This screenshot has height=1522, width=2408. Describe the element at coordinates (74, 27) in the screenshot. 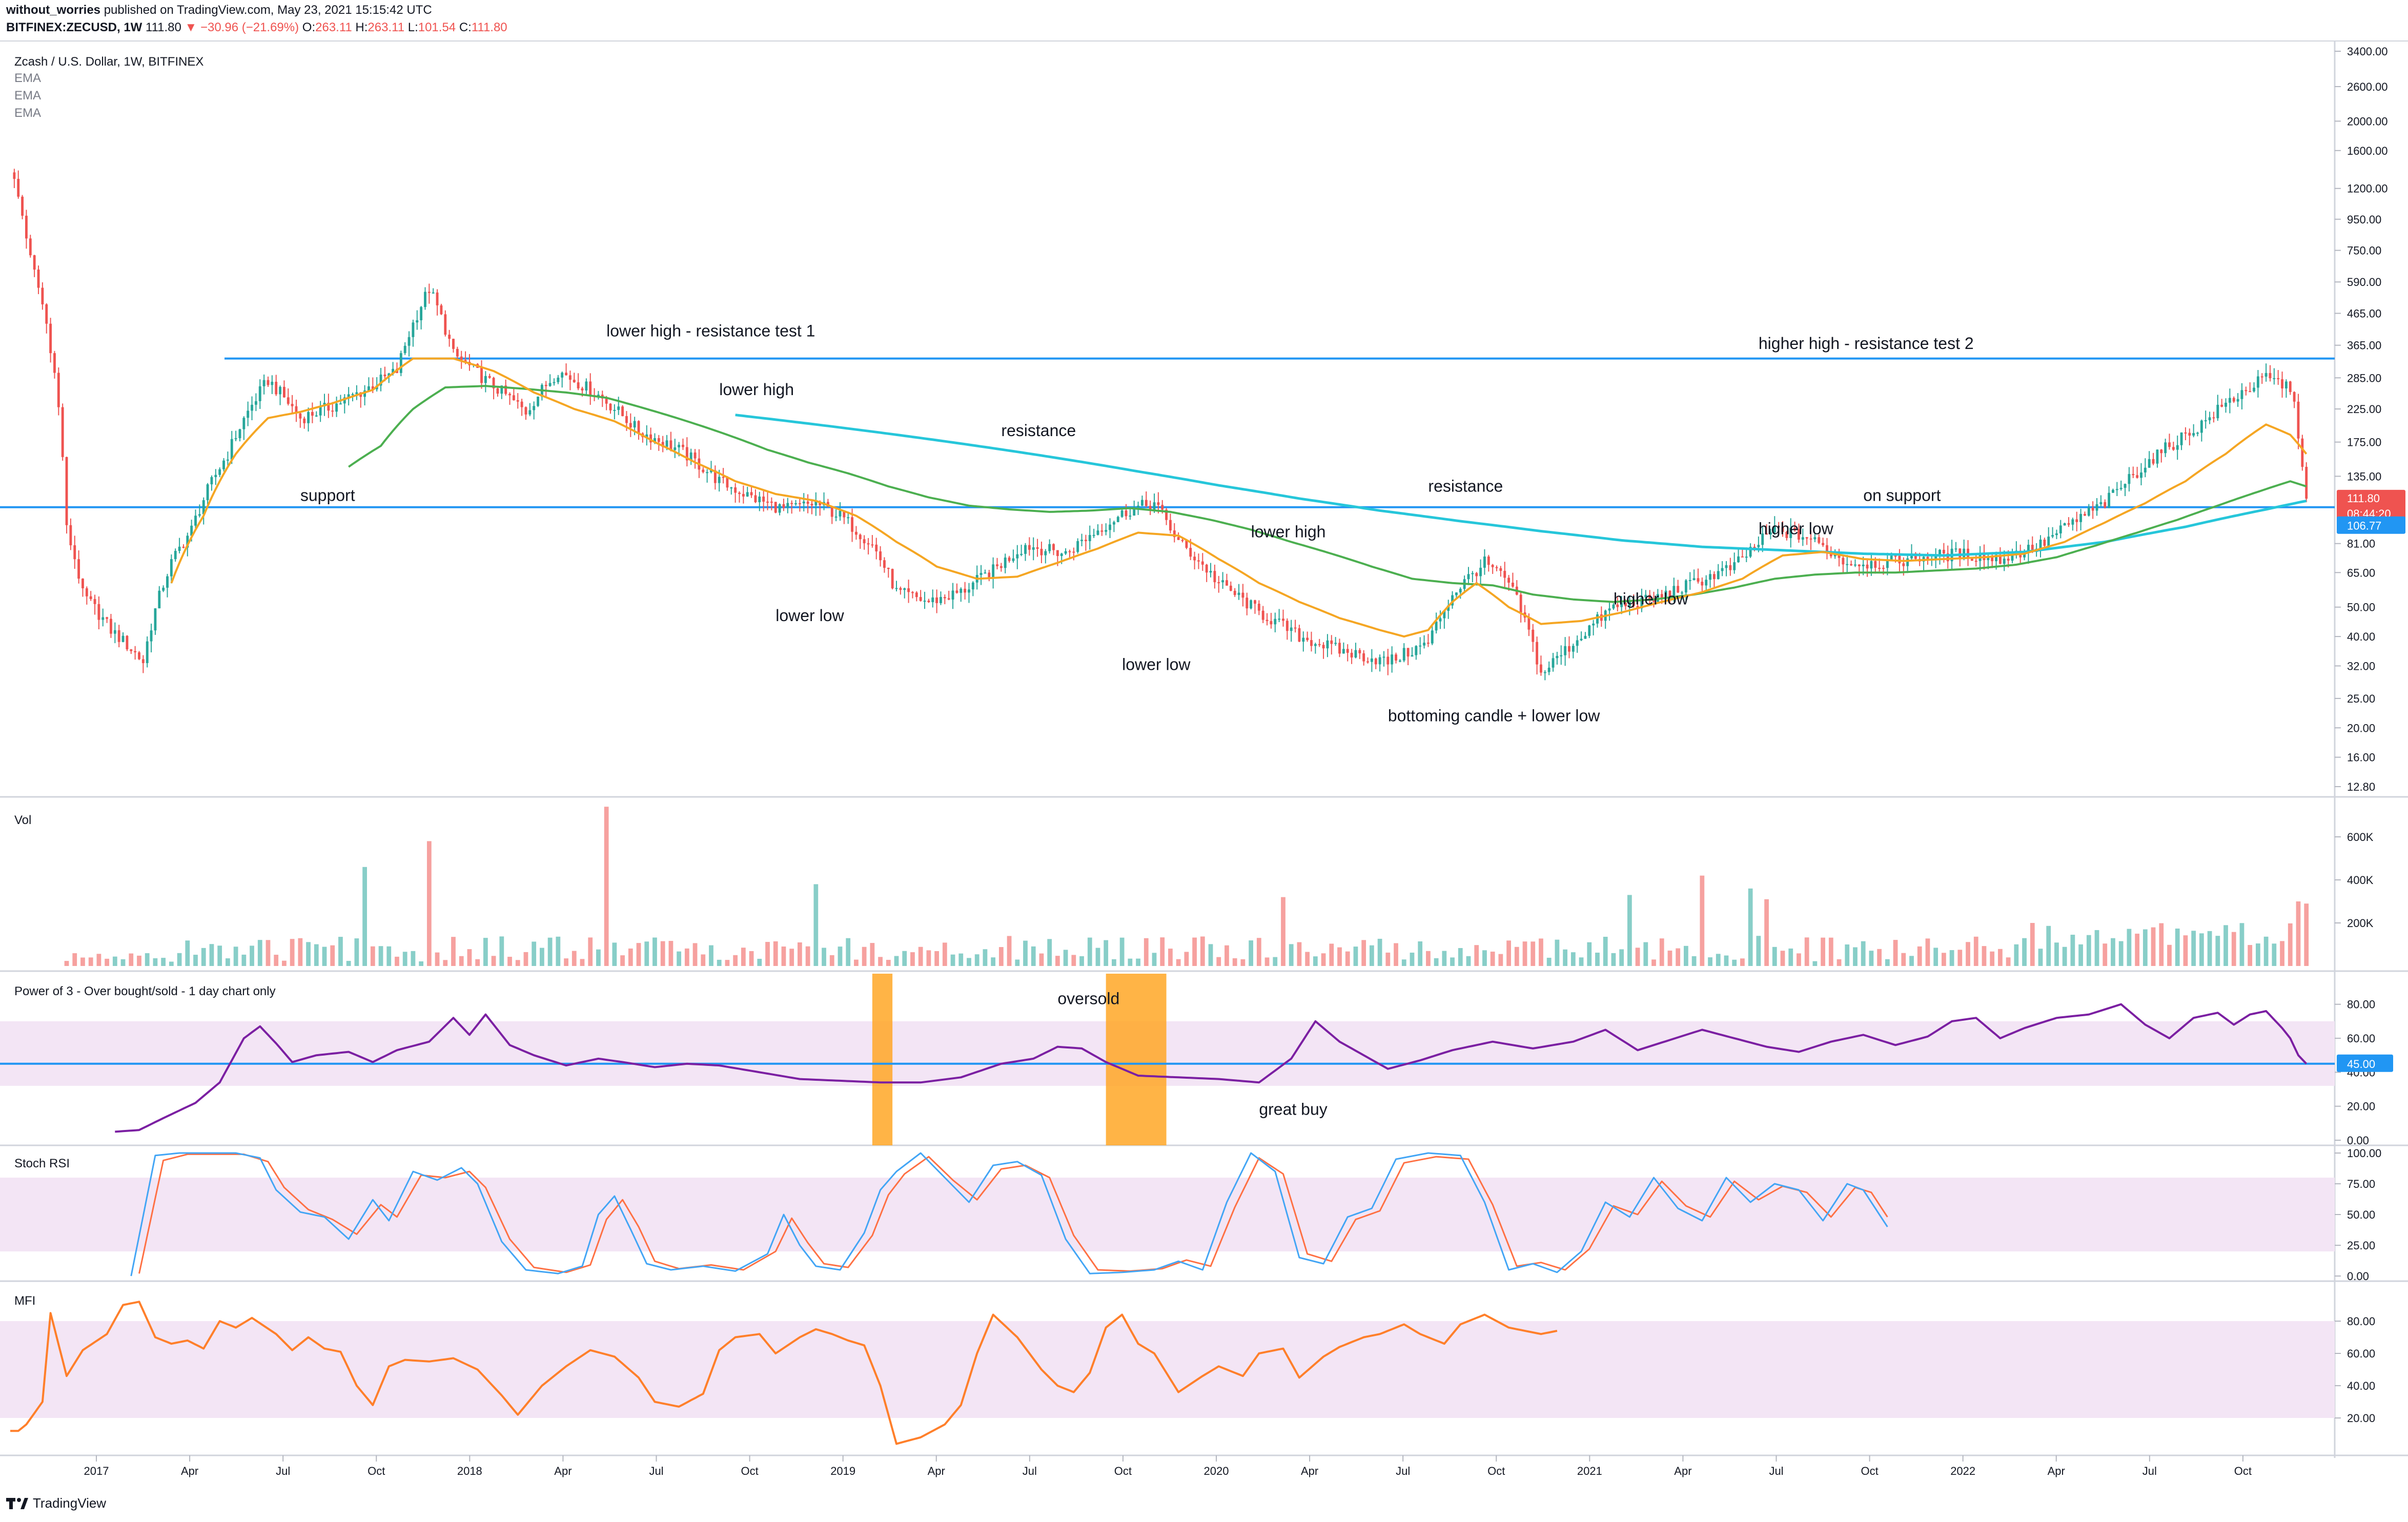

I see `symbol-name: BITFINEX:ZECUSD, 1W` at that location.